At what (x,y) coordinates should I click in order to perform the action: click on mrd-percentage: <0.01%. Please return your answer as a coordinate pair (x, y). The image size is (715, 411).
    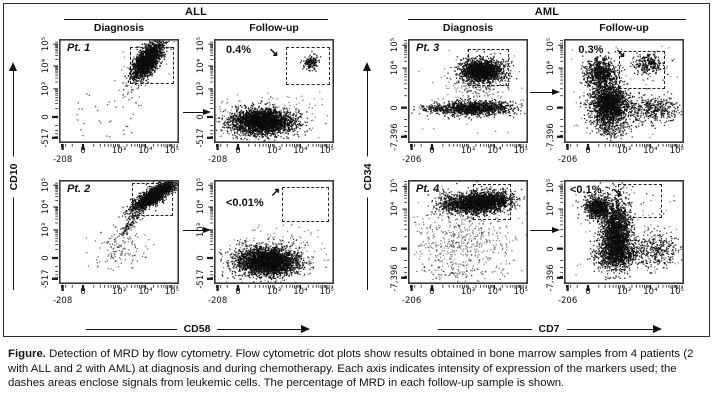
    Looking at the image, I should click on (245, 203).